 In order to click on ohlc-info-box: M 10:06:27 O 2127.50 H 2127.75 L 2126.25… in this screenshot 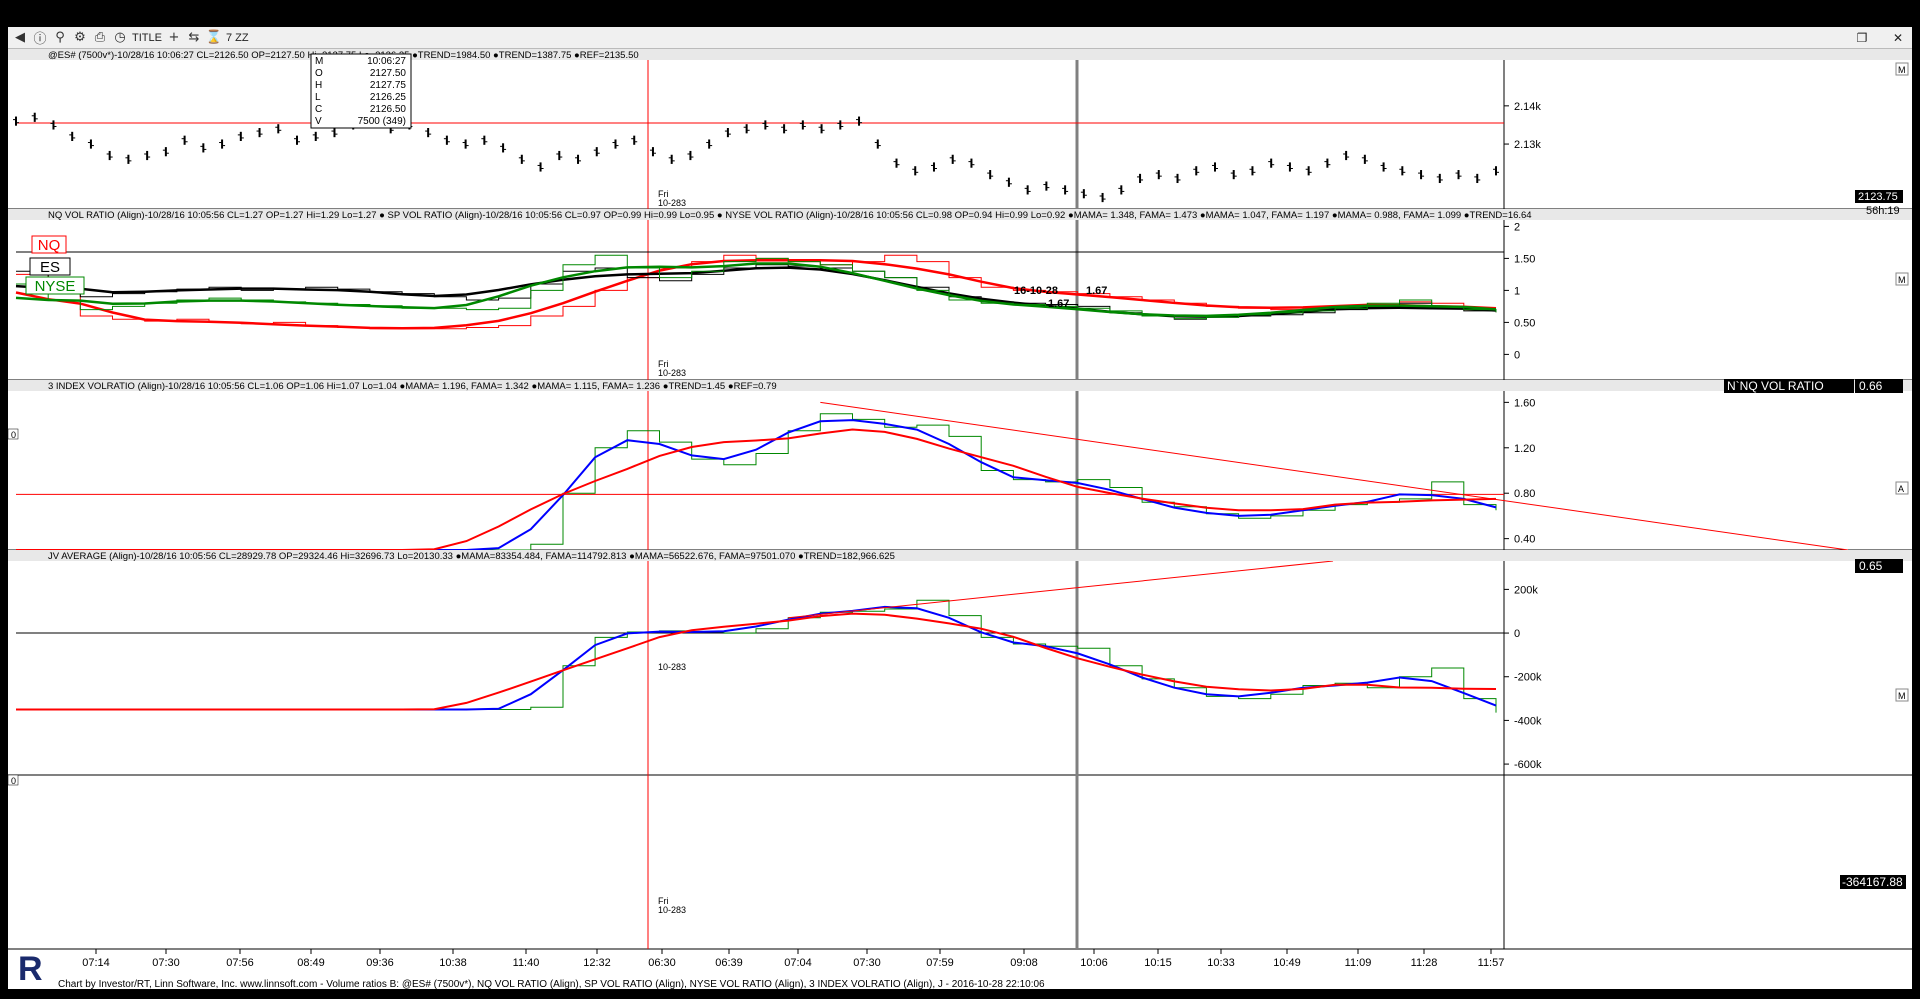, I will do `click(361, 91)`.